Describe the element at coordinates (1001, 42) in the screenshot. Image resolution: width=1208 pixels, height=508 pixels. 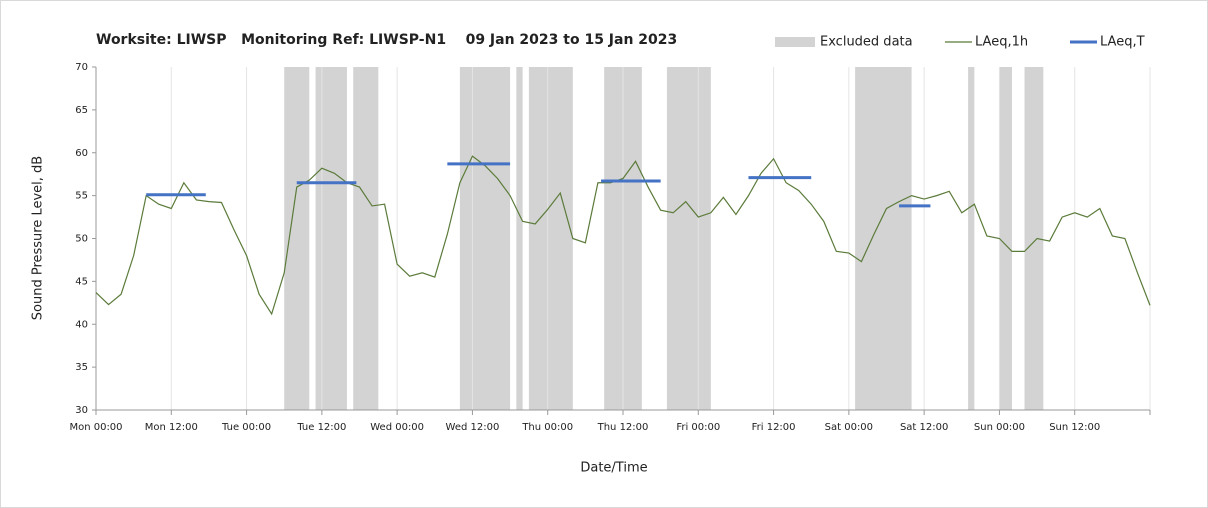
I see `legend-label: LAeq,1h` at that location.